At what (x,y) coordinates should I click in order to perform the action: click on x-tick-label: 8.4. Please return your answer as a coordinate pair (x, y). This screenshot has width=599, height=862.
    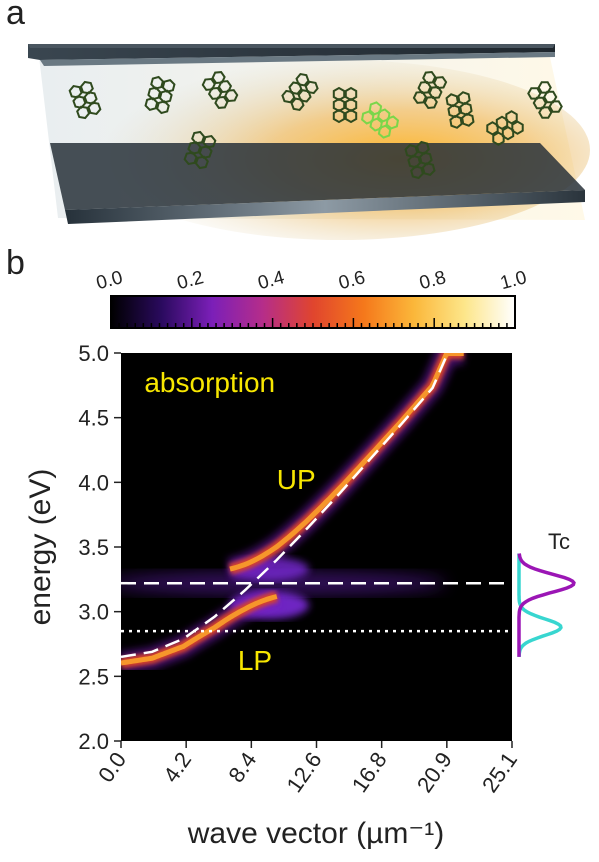
    Looking at the image, I should click on (242, 767).